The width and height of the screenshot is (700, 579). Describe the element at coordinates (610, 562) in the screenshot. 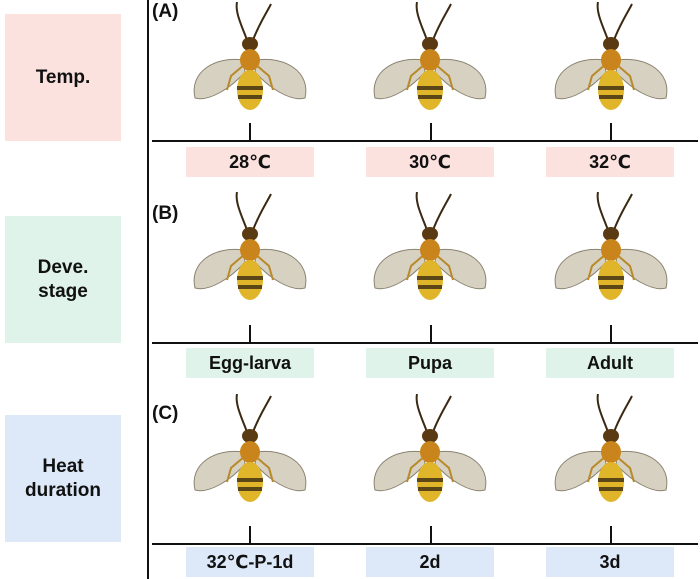

I see `condition-label-3d: 3d` at that location.